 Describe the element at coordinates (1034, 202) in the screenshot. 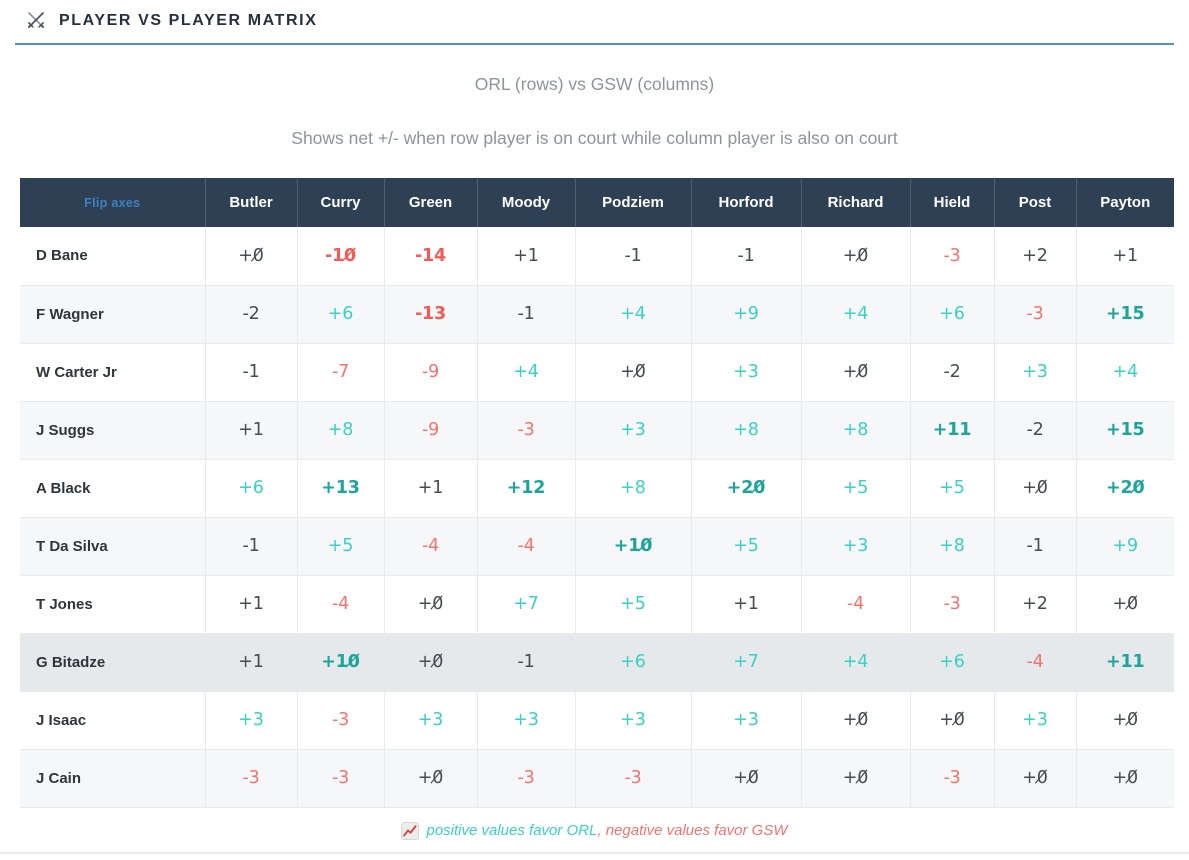

I see `column-header-post: Post` at that location.